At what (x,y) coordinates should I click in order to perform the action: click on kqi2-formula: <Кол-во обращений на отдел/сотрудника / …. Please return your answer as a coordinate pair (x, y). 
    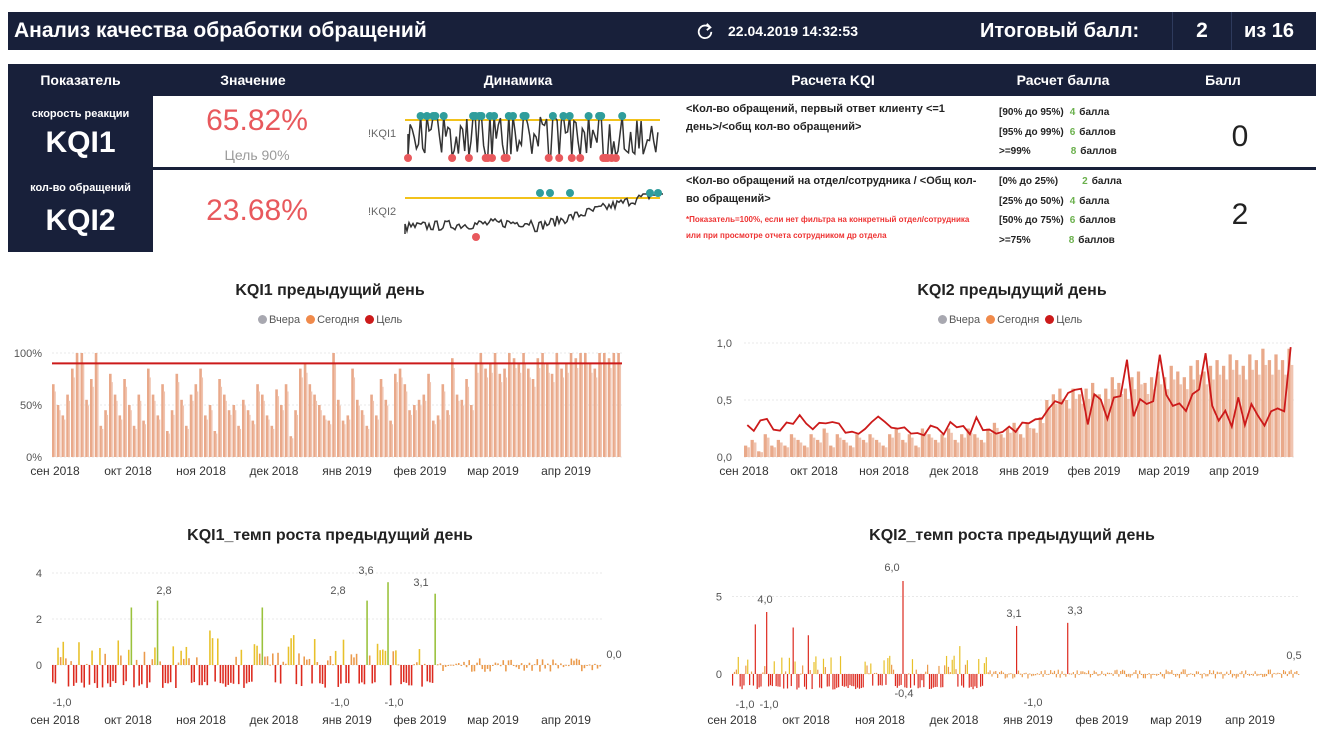
    Looking at the image, I should click on (831, 190).